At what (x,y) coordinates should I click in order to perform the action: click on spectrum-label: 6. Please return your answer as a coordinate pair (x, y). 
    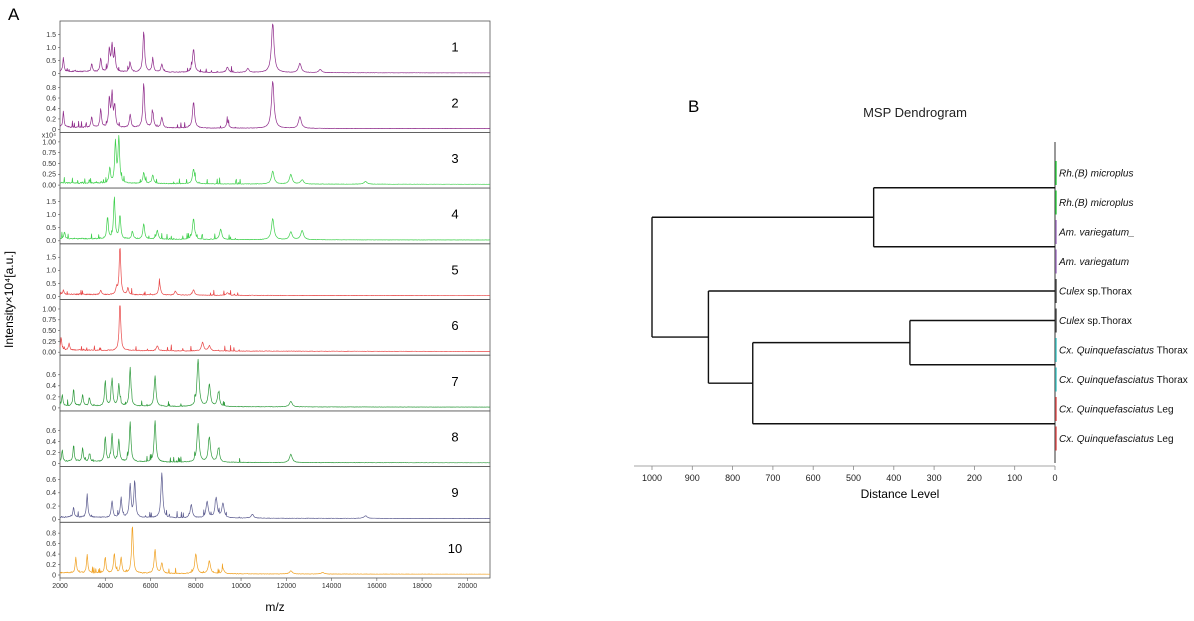
    Looking at the image, I should click on (454, 325).